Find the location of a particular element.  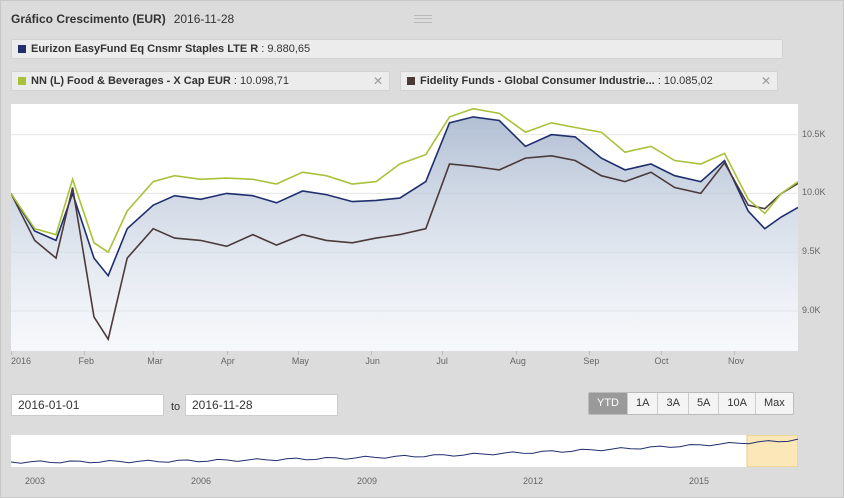

navigator-year-label: 2012 is located at coordinates (533, 481).